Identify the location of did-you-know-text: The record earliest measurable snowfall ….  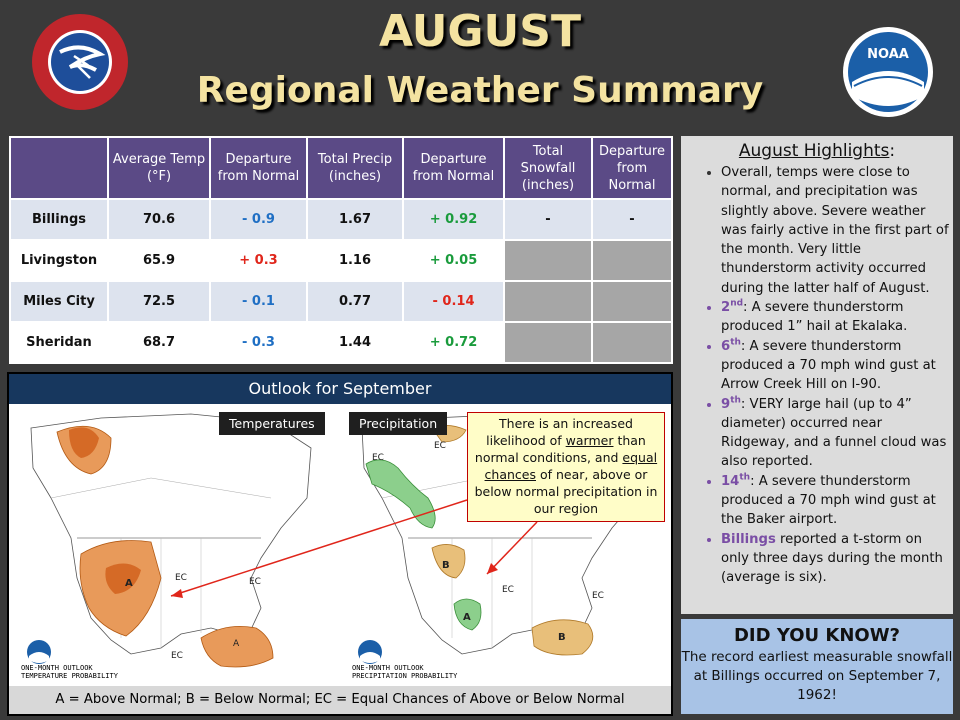
(817, 676).